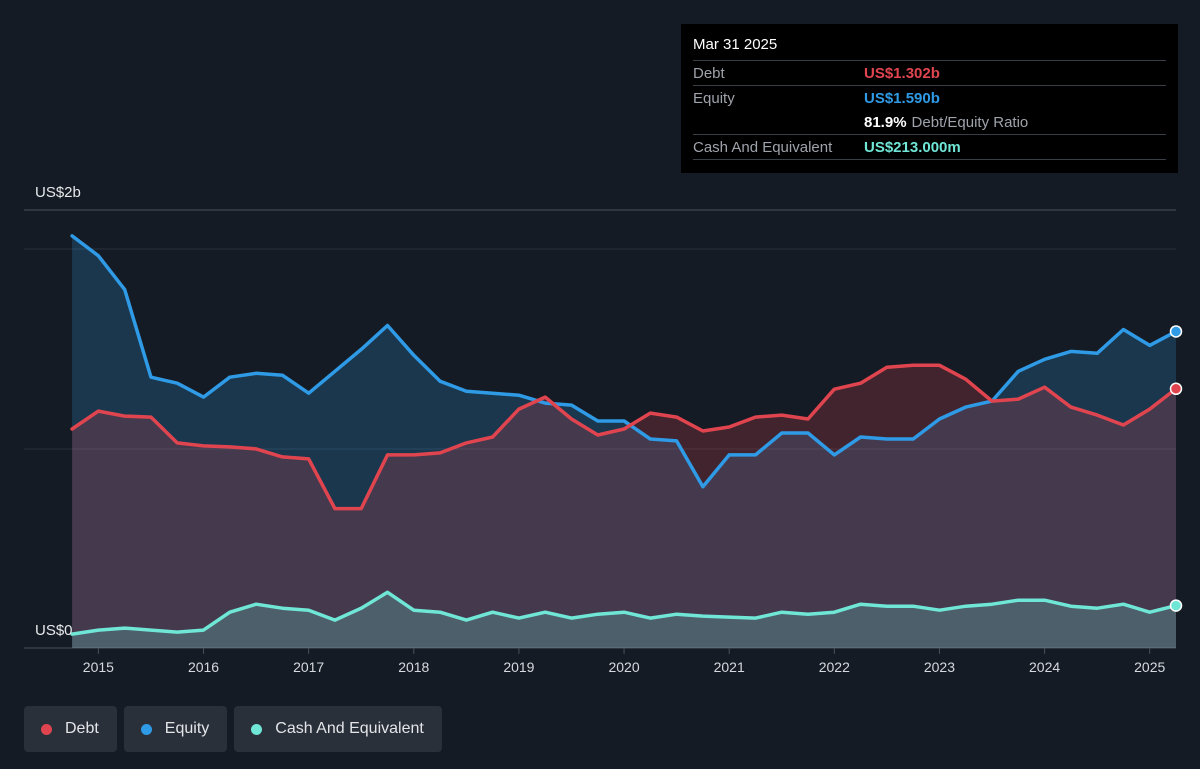  I want to click on x-tick-label: 2021, so click(729, 667).